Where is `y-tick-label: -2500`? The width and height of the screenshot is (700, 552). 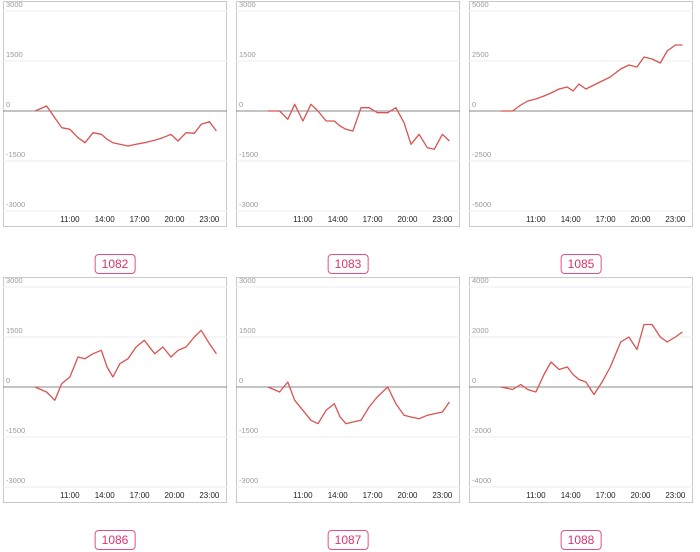
y-tick-label: -2500 is located at coordinates (481, 154).